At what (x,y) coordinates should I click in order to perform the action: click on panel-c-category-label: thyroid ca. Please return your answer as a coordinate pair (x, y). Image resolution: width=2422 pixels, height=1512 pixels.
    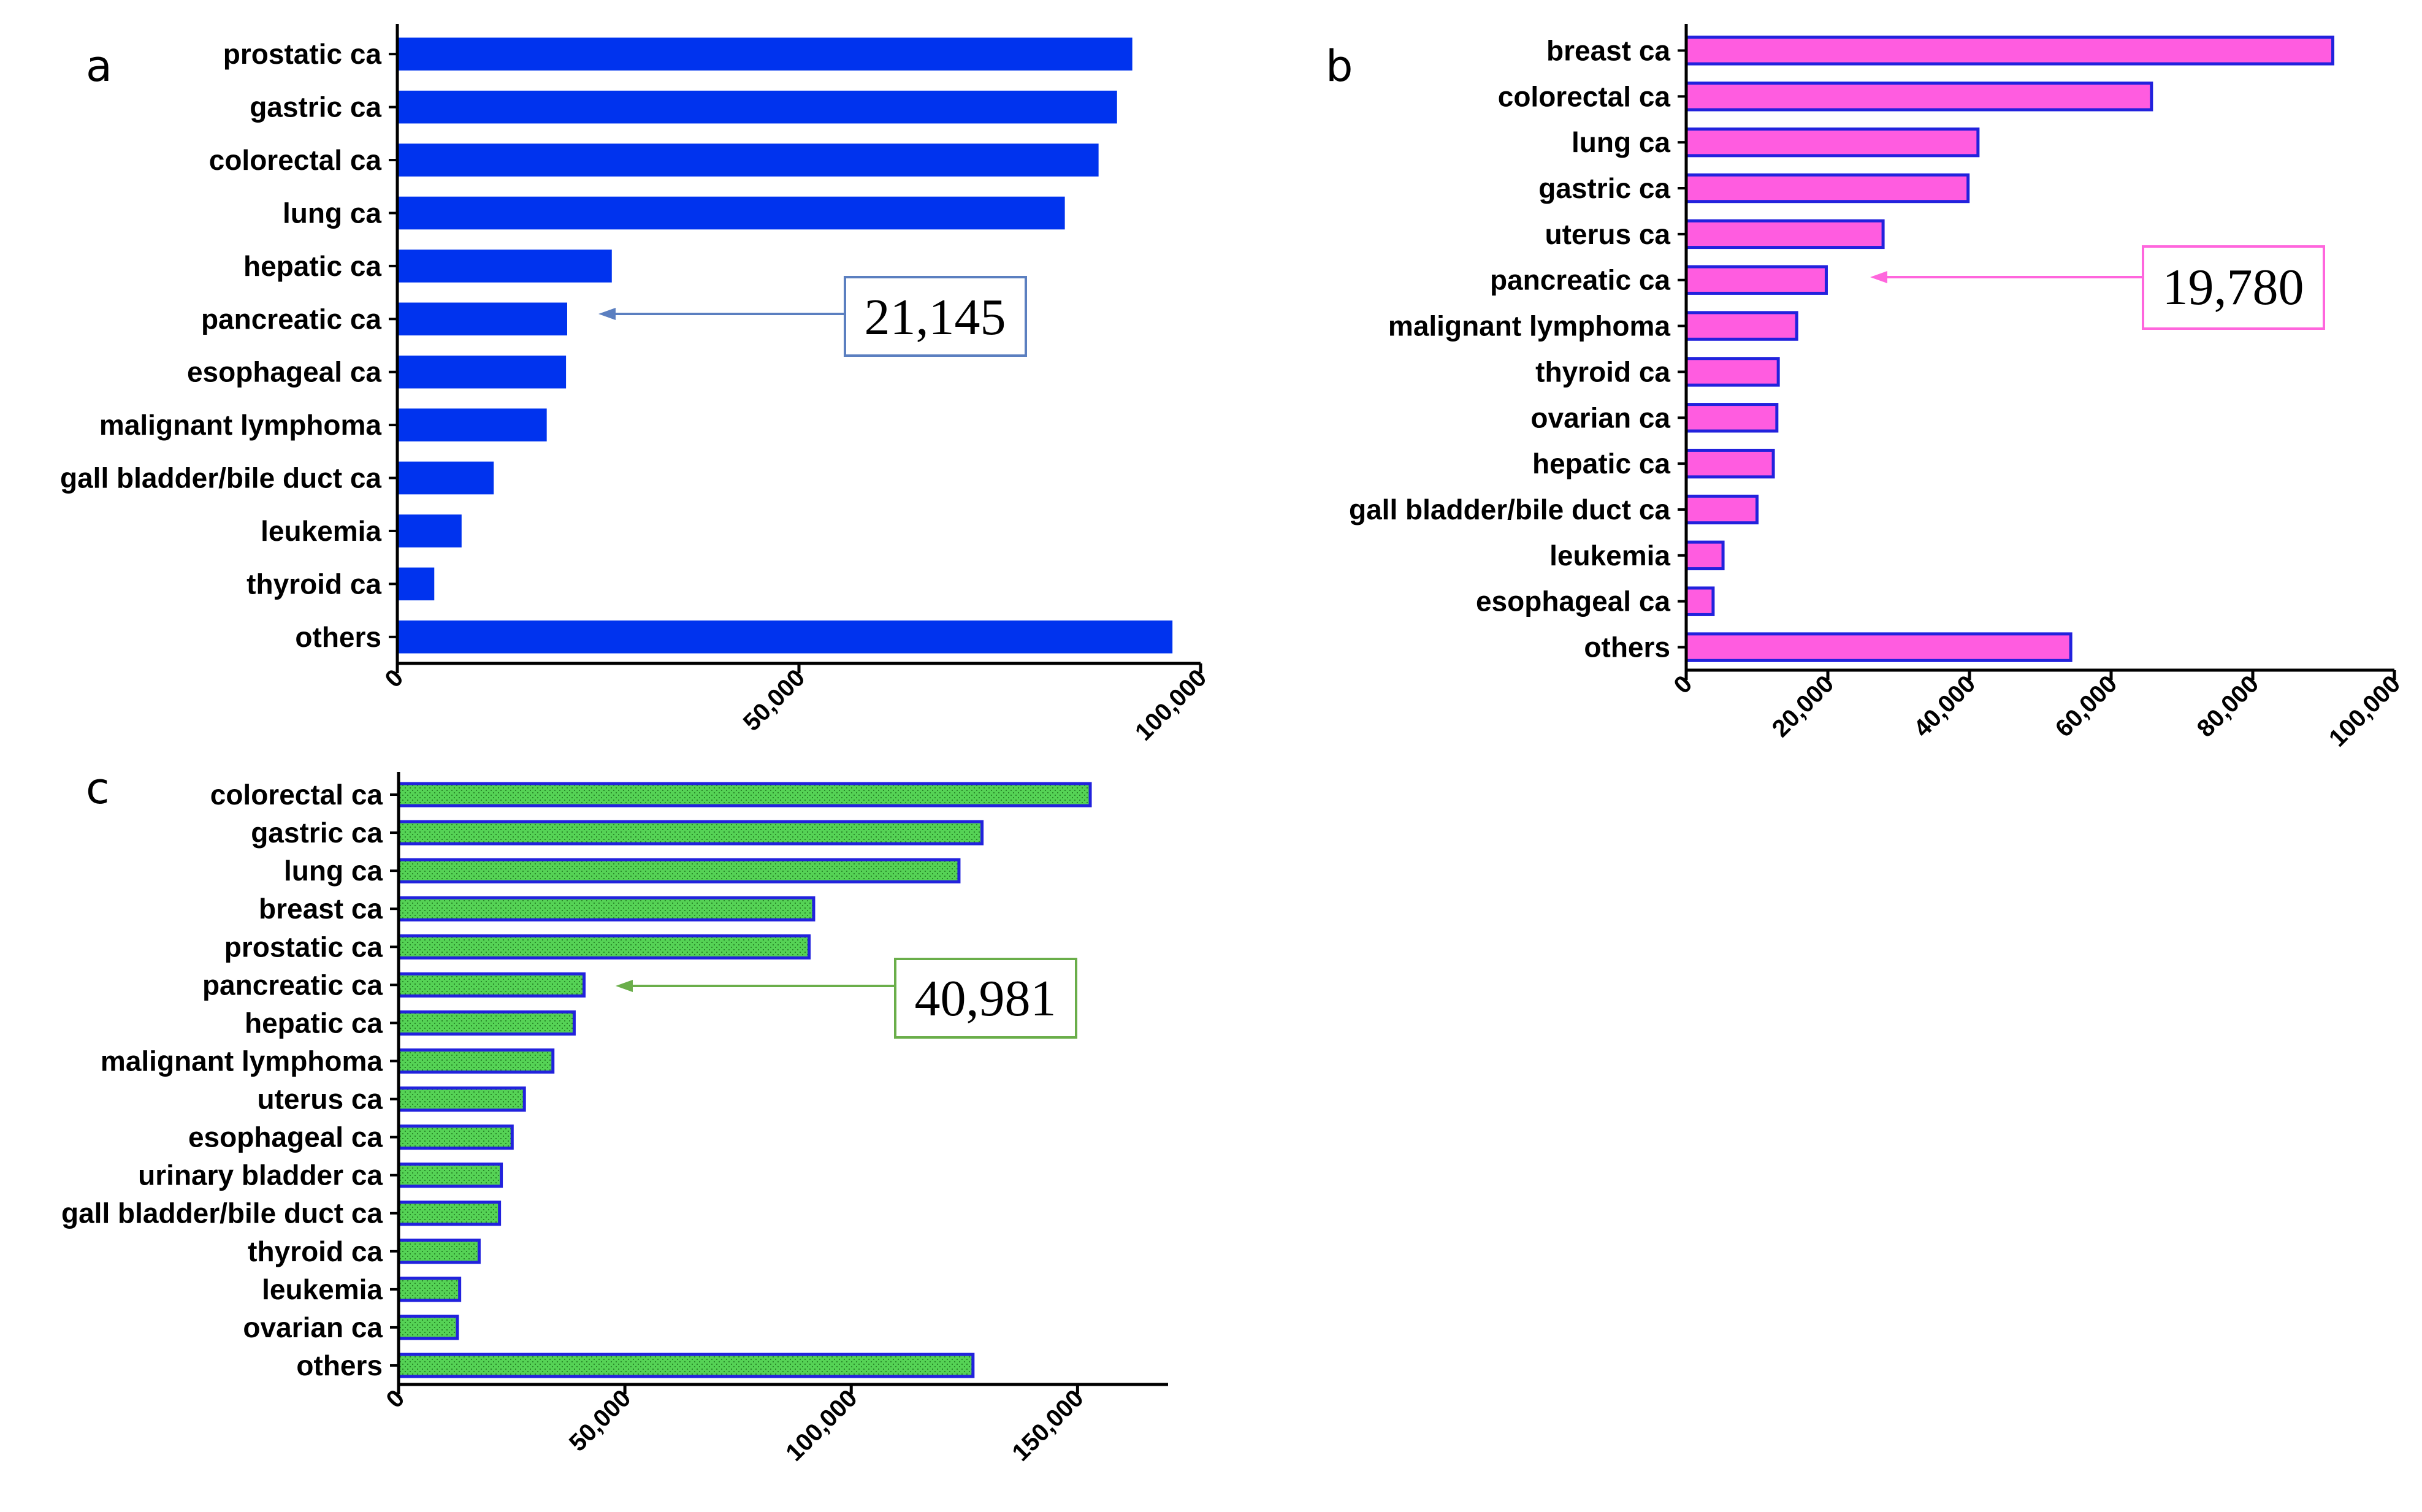
    Looking at the image, I should click on (315, 1251).